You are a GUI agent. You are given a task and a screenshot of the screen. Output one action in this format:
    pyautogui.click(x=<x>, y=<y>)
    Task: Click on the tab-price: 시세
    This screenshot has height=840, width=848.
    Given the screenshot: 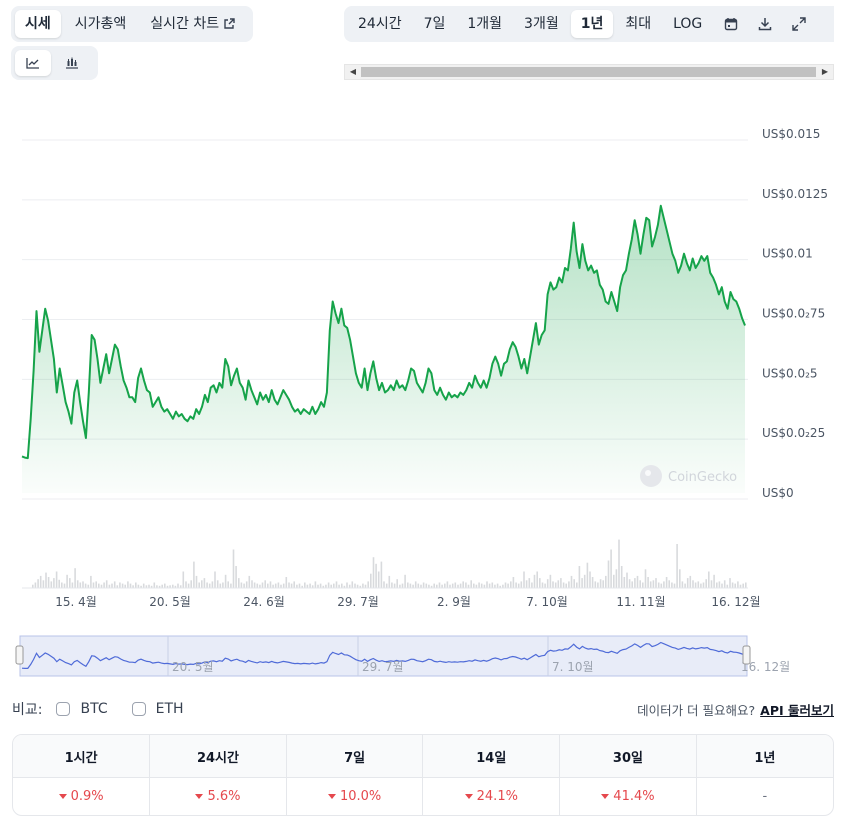 What is the action you would take?
    pyautogui.click(x=38, y=24)
    